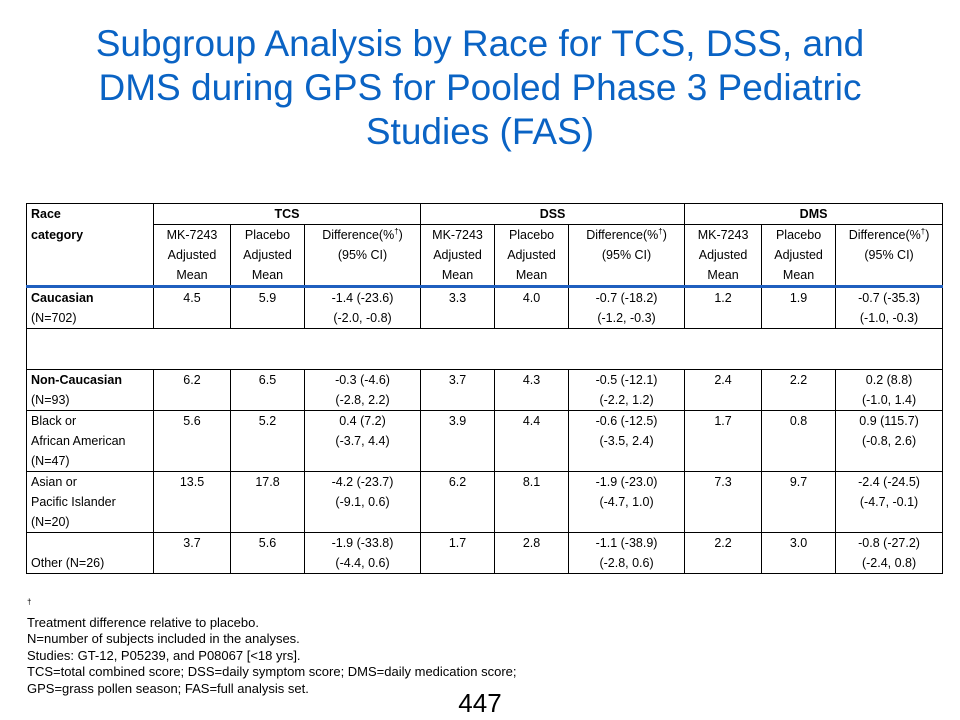 The width and height of the screenshot is (960, 720). I want to click on tcs-difference: -1.4 (-23.6) (-2.0, -0.8), so click(362, 307).